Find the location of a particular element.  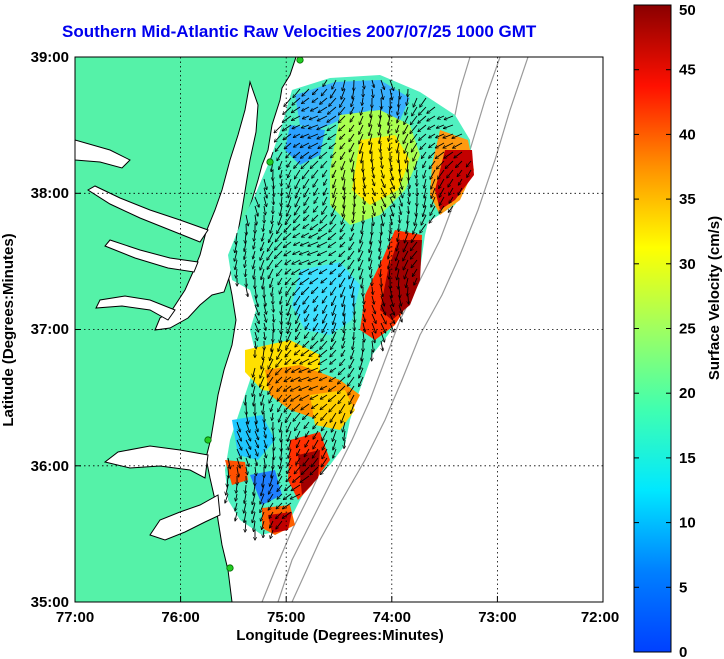

james-river is located at coordinates (135, 308).